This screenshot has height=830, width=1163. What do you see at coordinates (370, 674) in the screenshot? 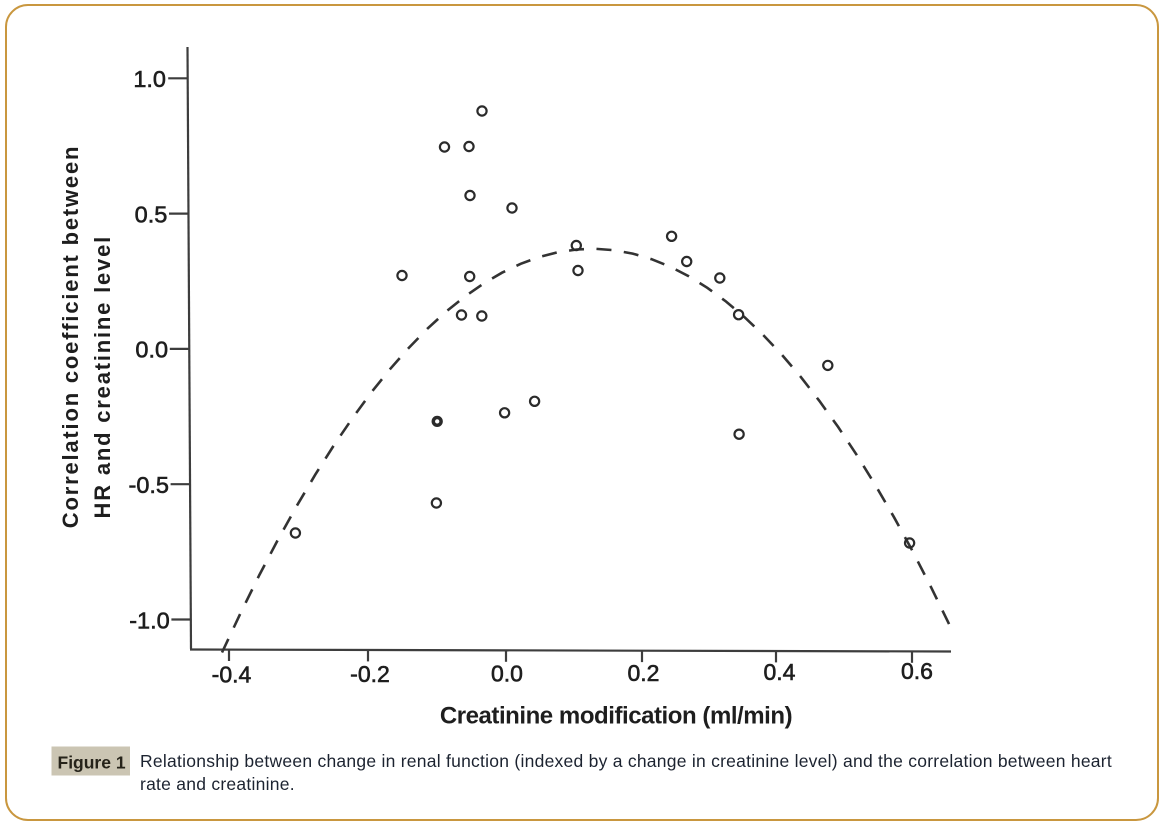
I see `svg-text: -0.2` at bounding box center [370, 674].